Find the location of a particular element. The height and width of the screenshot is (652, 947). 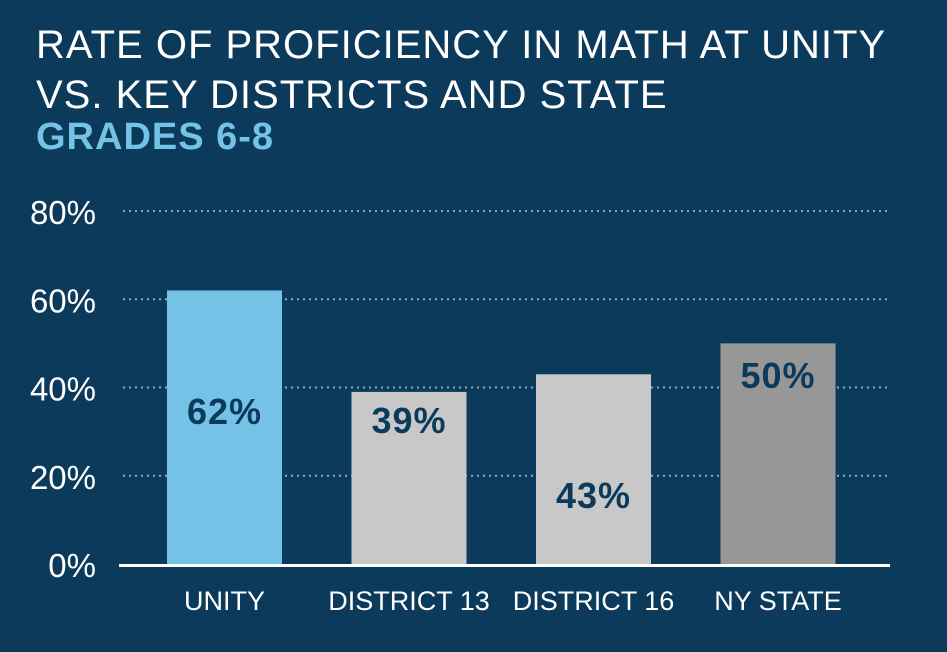

y-tick-label: 60% is located at coordinates (63, 300).